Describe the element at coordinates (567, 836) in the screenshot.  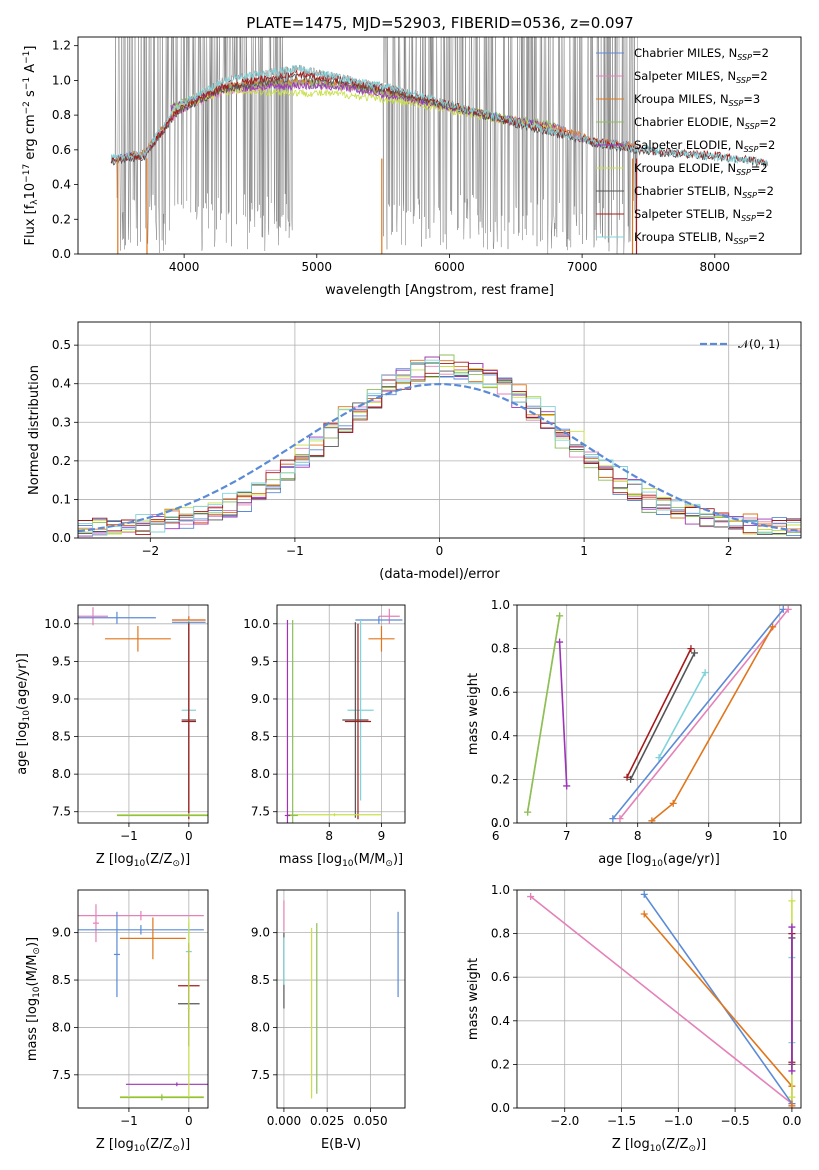
I see `x-tick-label: 7` at that location.